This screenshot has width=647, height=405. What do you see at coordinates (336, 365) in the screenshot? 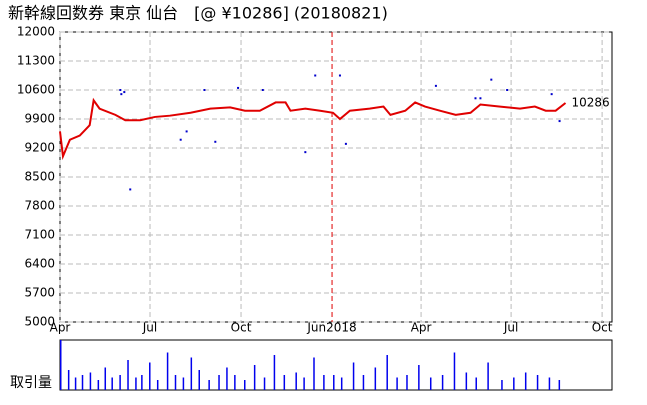
I see `volume-area` at bounding box center [336, 365].